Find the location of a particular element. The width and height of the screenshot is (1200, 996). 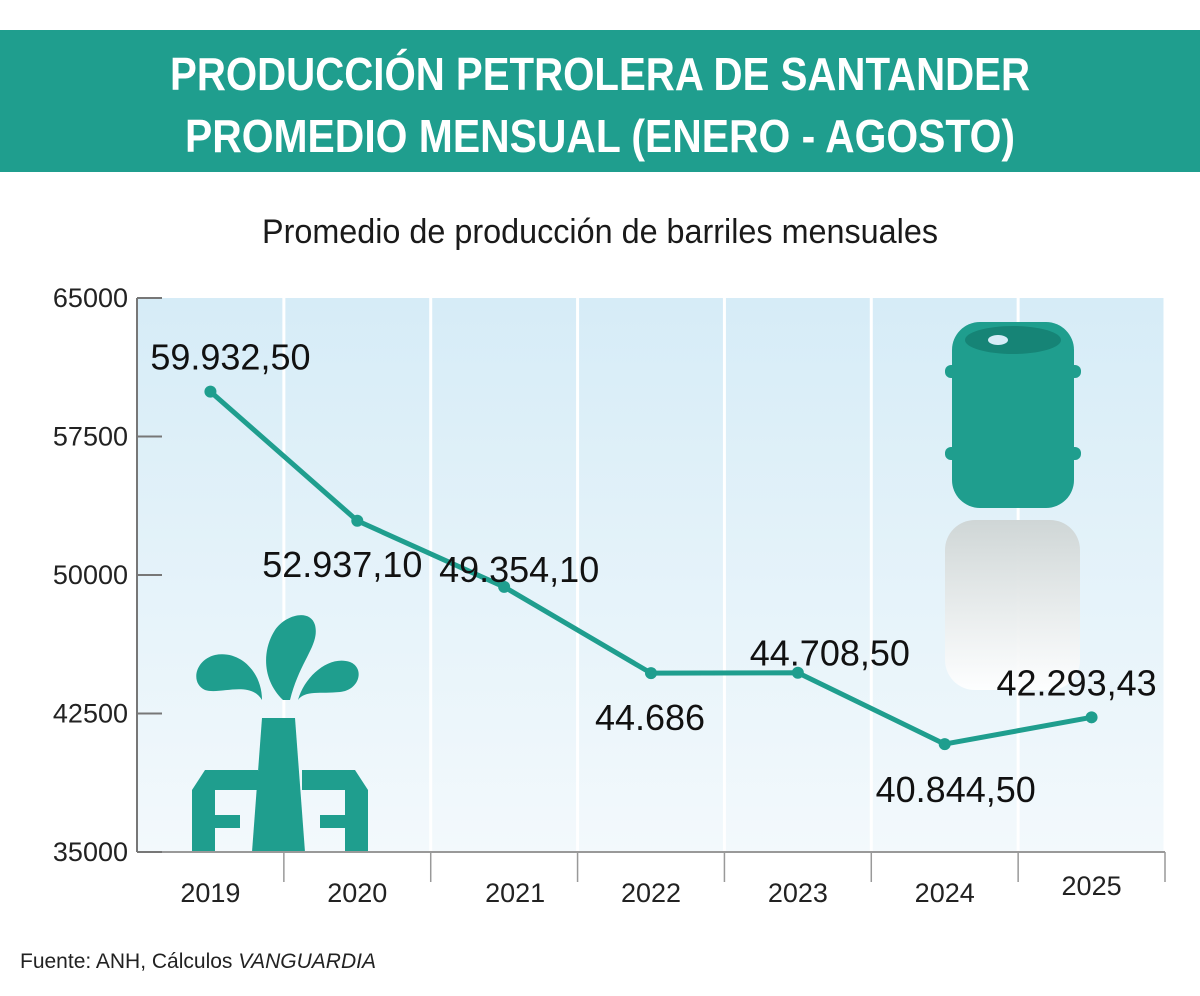

x-tick-label: 2020 is located at coordinates (357, 893).